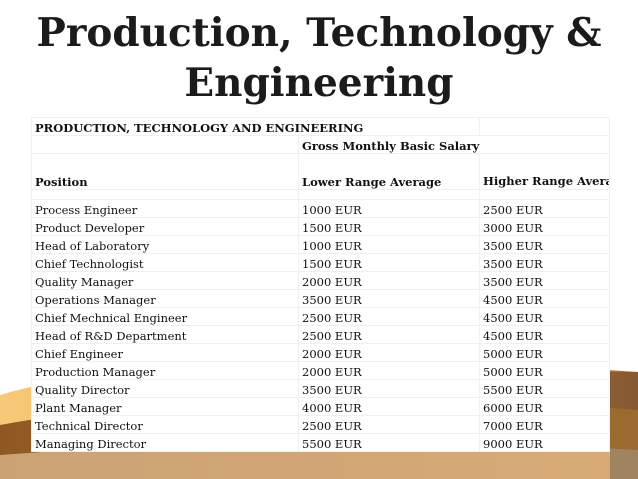  I want to click on cell-position: Quality Director, so click(165, 388).